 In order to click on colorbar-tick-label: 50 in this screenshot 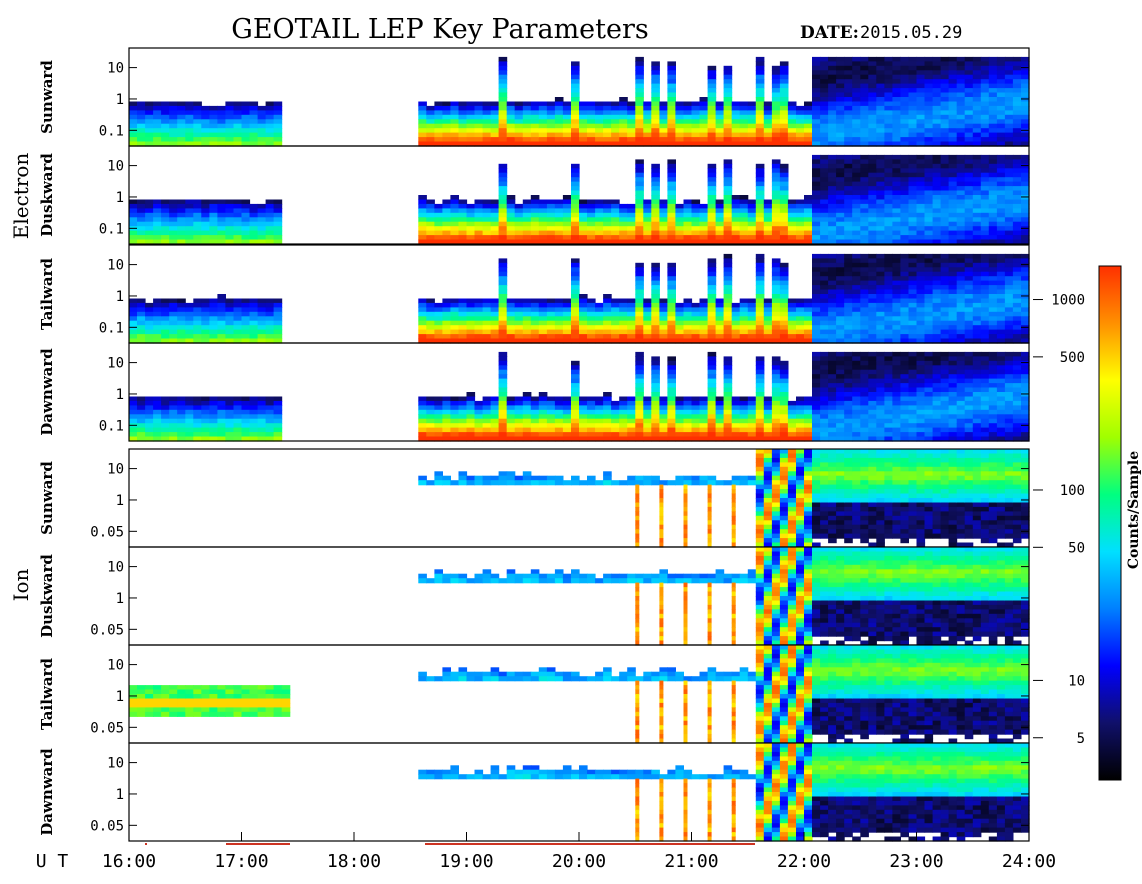, I will do `click(1076, 548)`.